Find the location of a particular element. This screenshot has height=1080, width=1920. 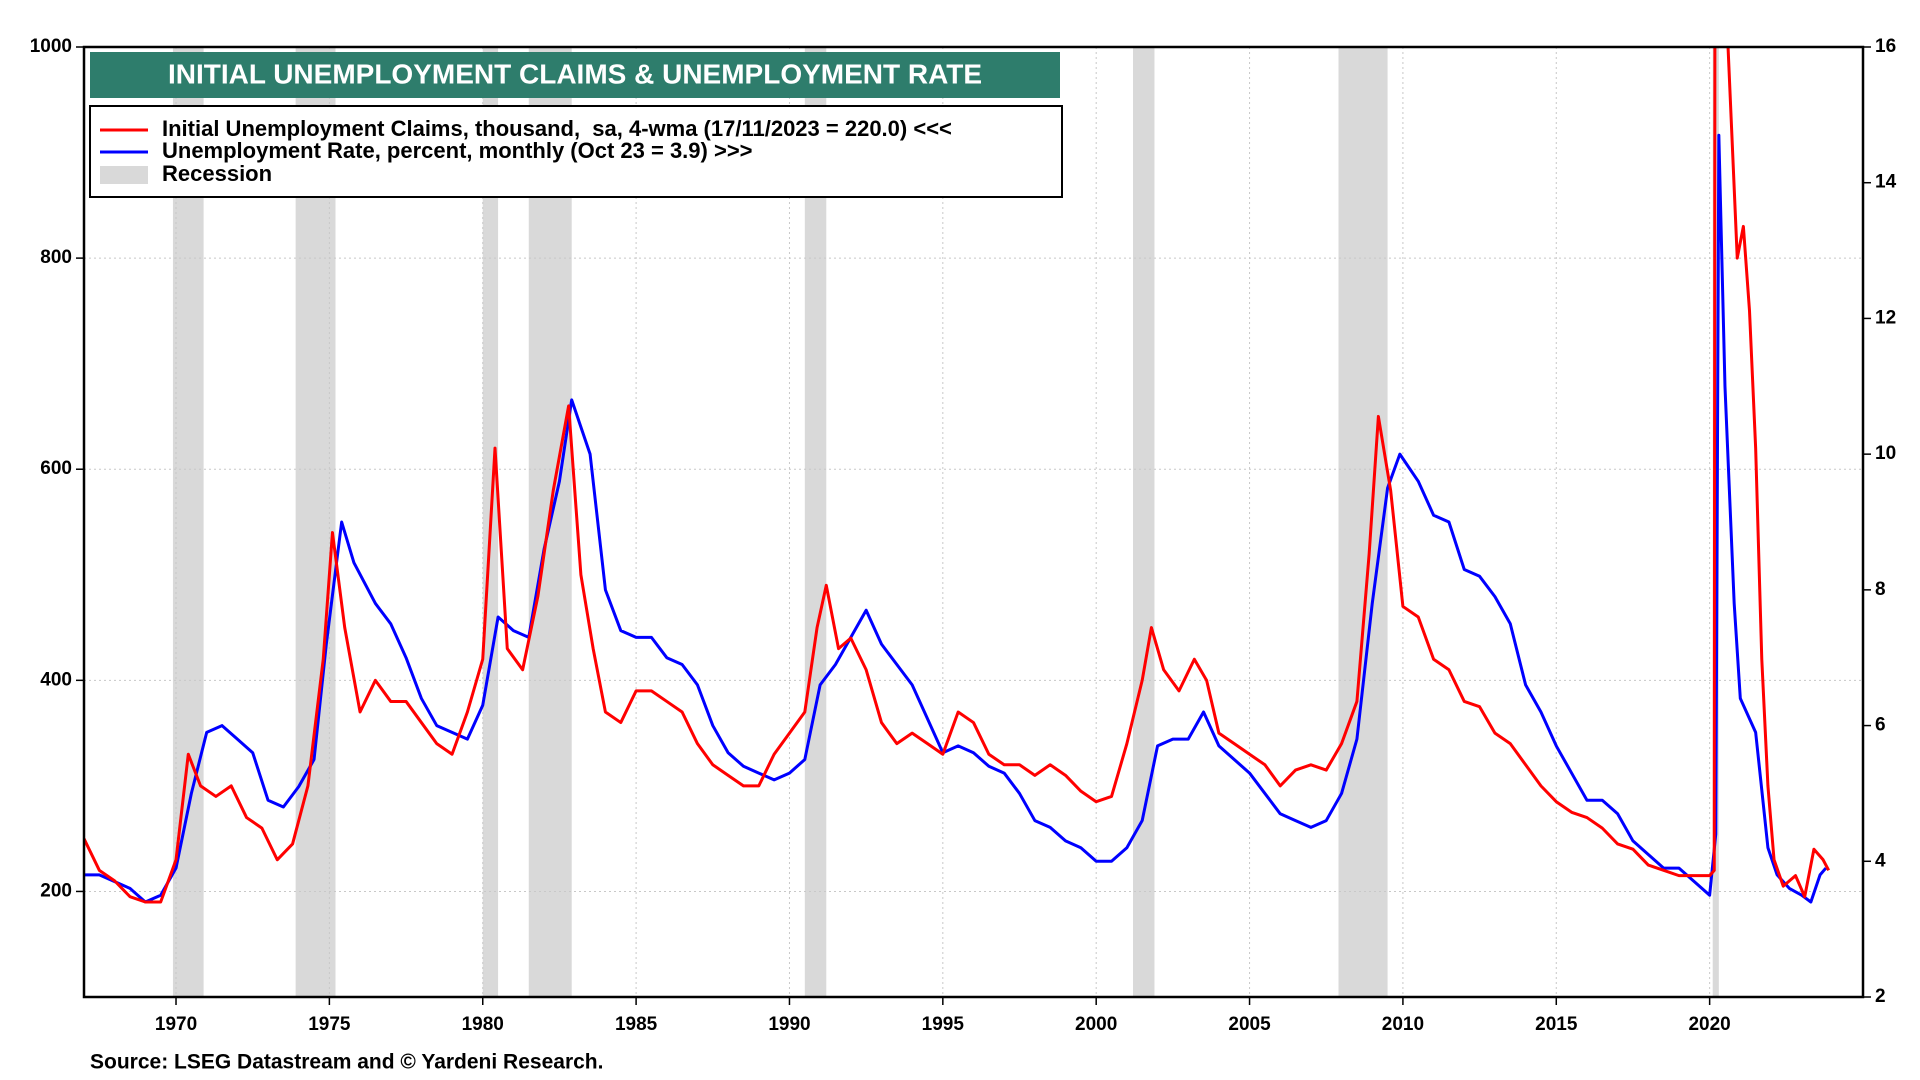

legend-label: Recession is located at coordinates (217, 173).